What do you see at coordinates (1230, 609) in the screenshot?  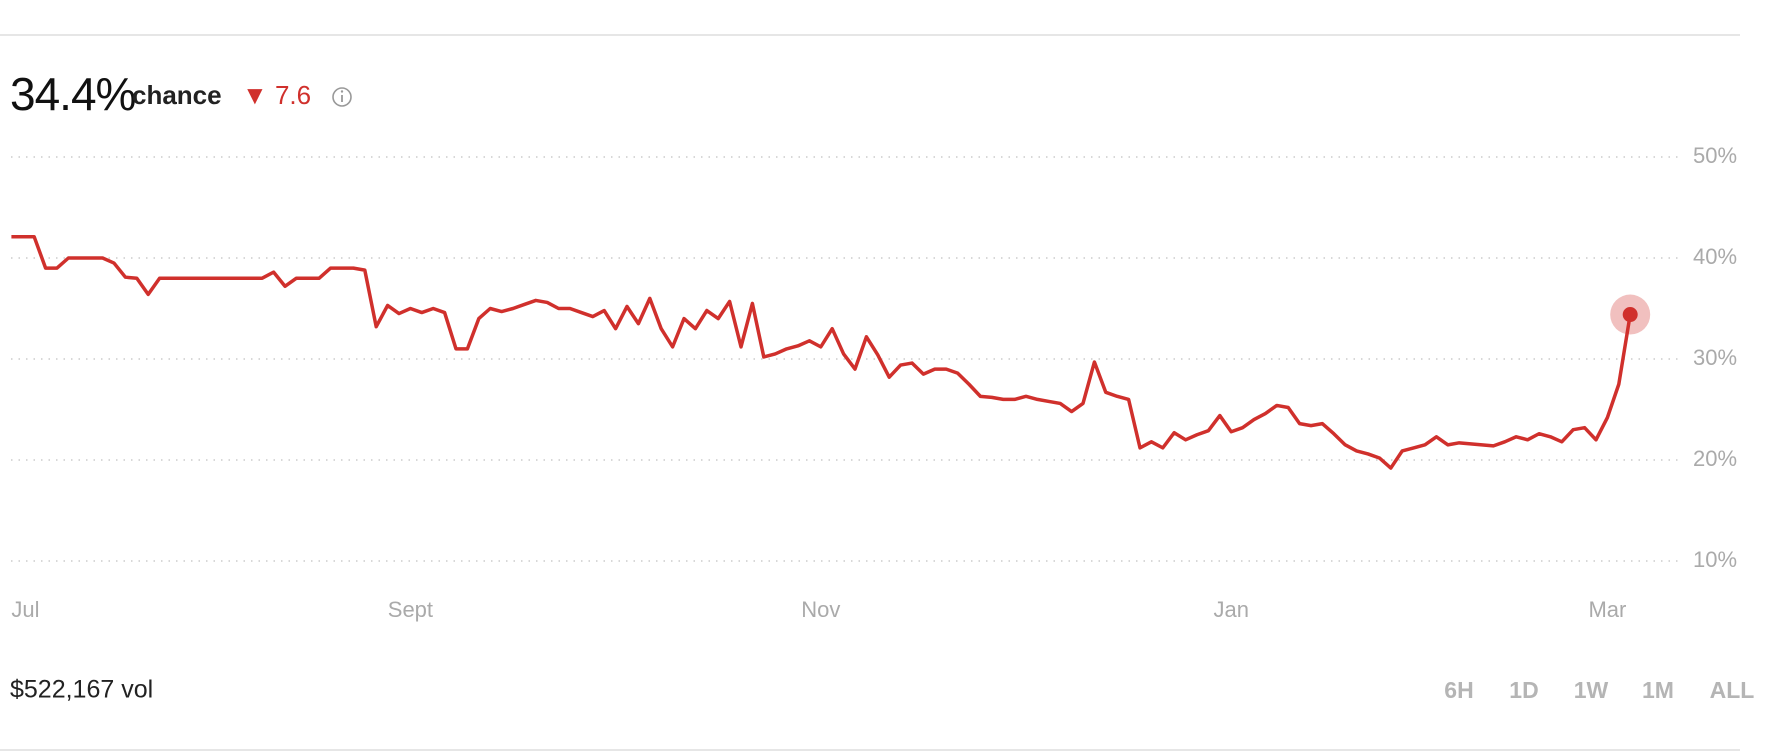 I see `x-tick-label: Jan` at bounding box center [1230, 609].